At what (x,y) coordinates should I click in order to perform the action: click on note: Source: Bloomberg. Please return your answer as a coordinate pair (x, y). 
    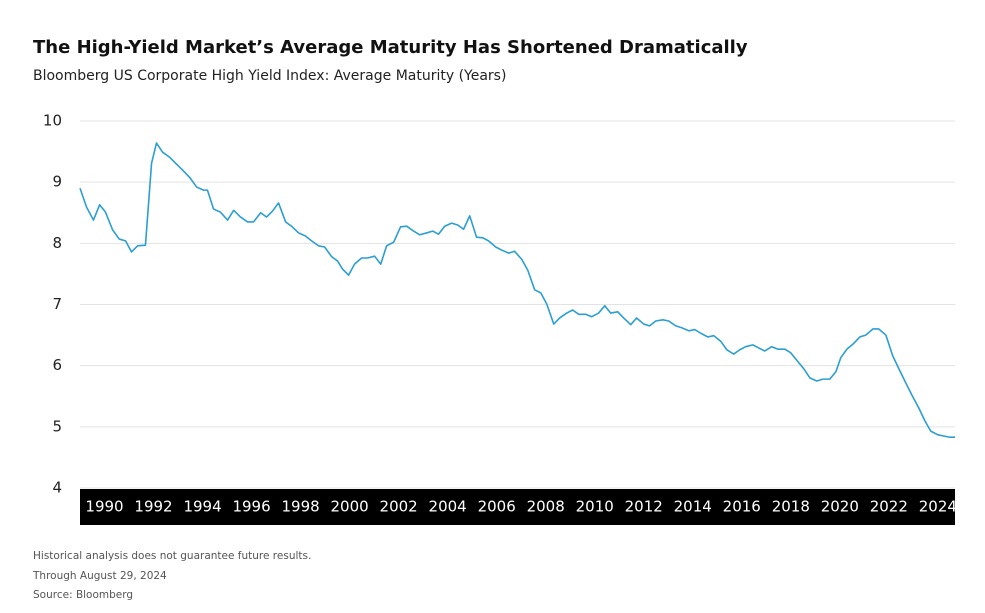
    Looking at the image, I should click on (83, 595).